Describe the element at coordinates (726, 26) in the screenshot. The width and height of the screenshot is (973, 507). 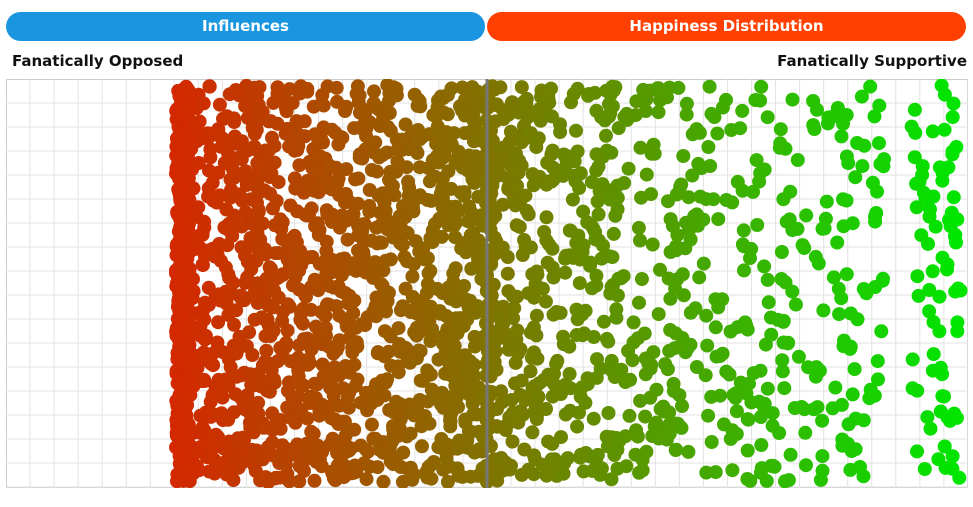
I see `happiness-tab: Happiness Distribution` at that location.